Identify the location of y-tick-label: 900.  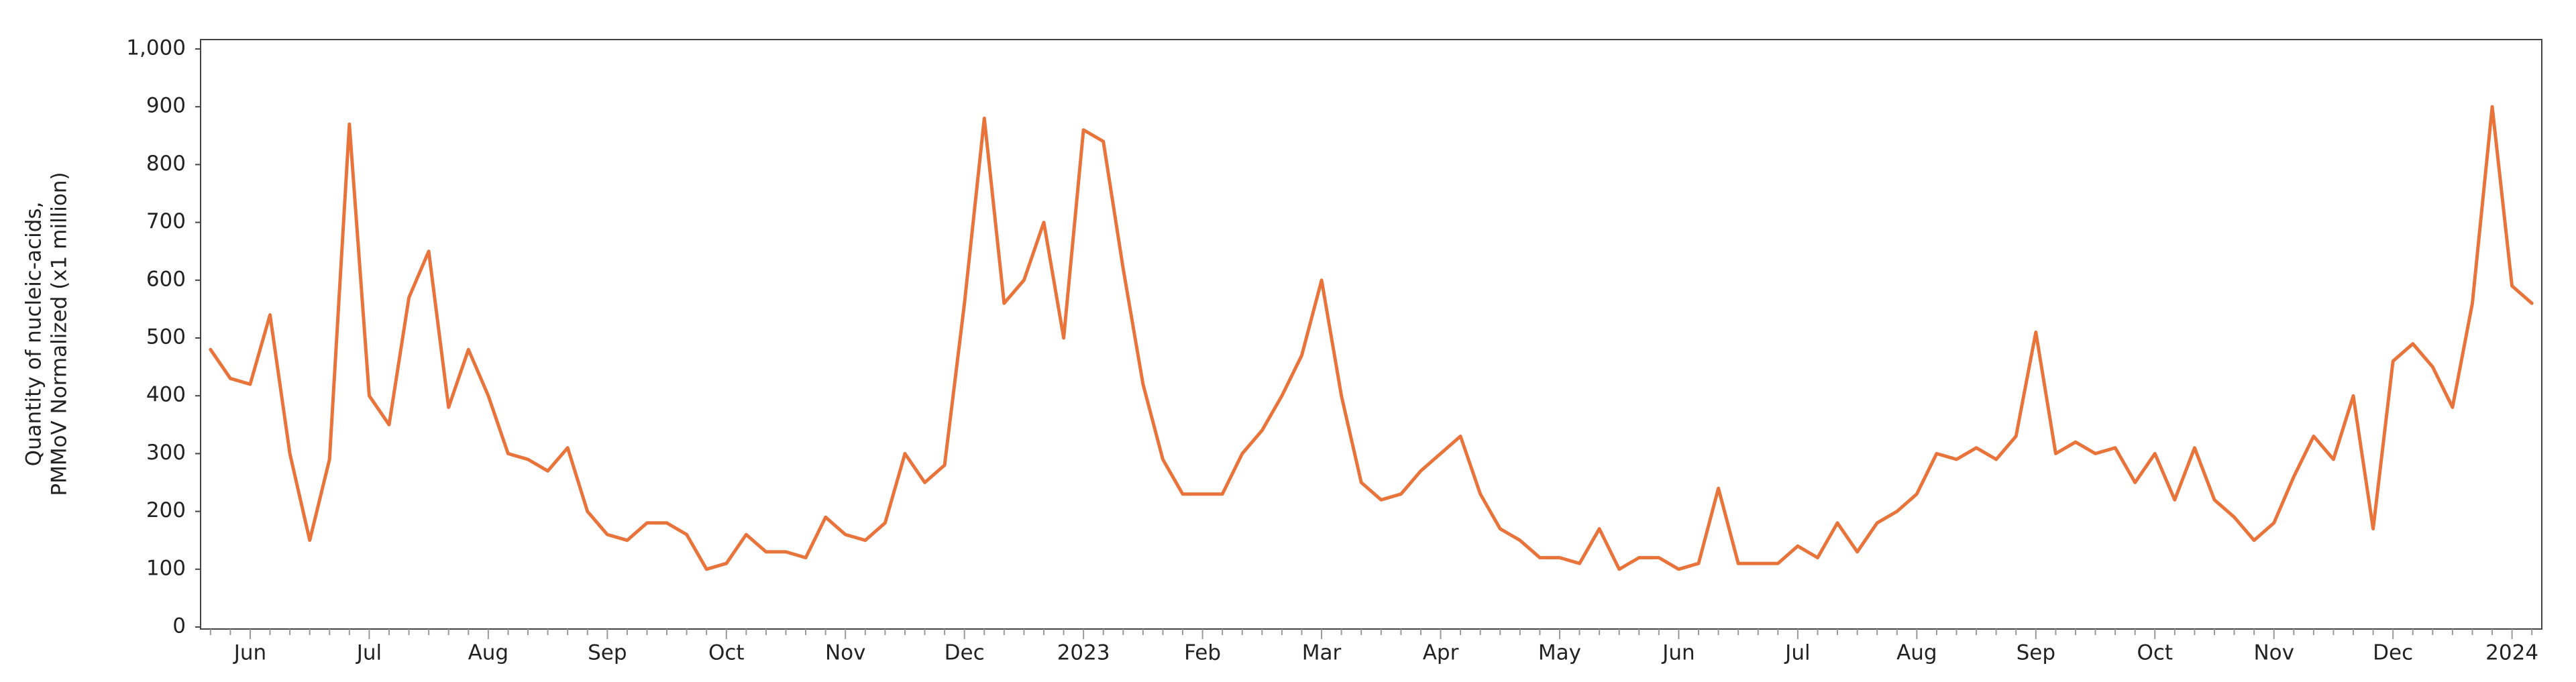
(166, 106).